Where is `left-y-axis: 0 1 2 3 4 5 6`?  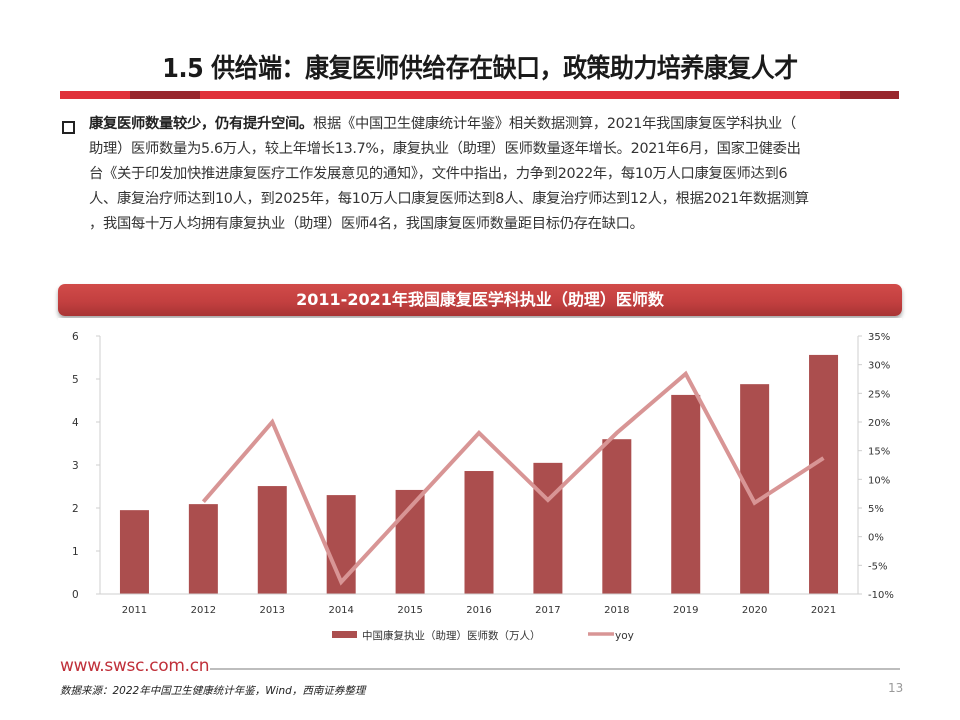 left-y-axis: 0 1 2 3 4 5 6 is located at coordinates (86, 466).